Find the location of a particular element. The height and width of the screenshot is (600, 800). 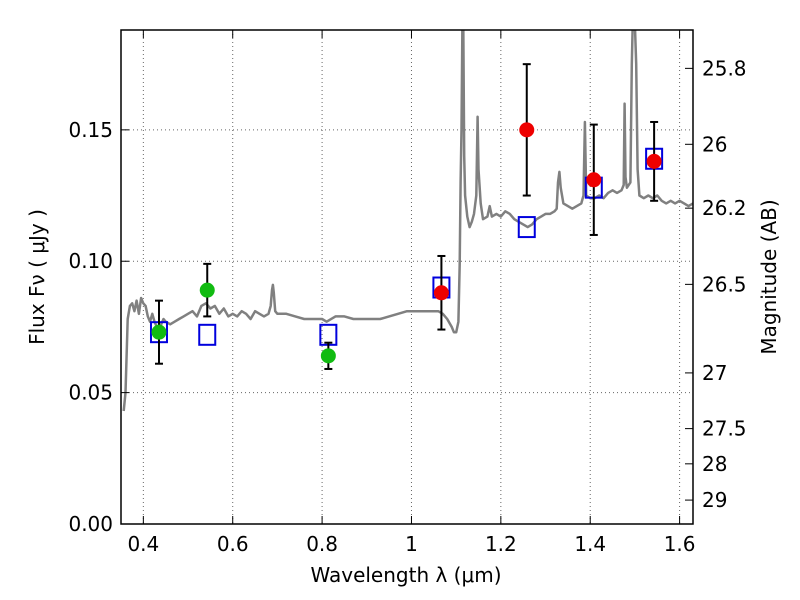

right-tick-label: 26.2 is located at coordinates (724, 208).